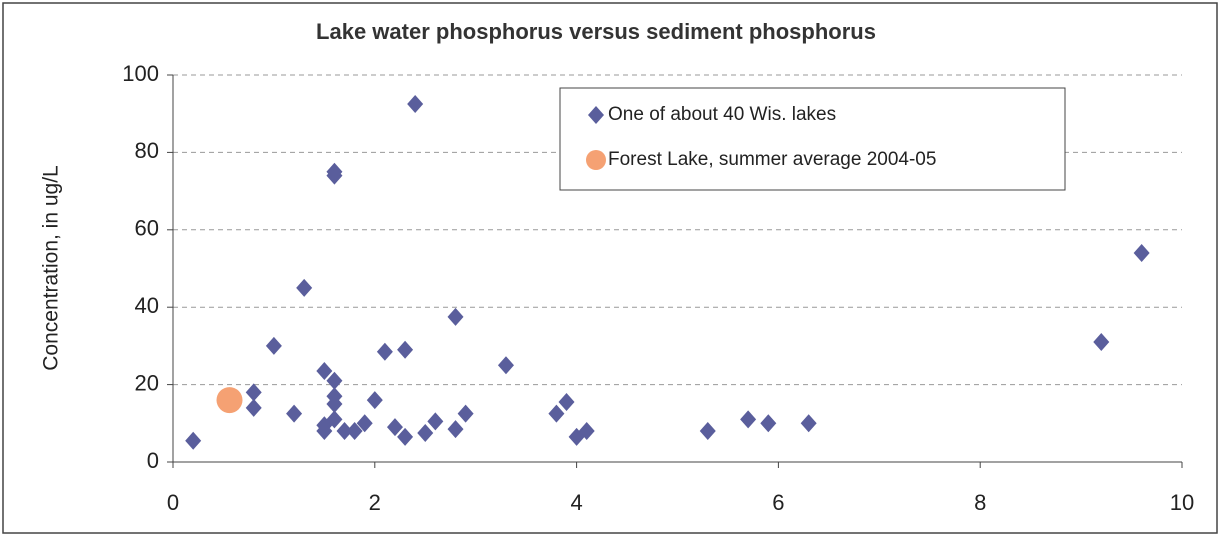  Describe the element at coordinates (51, 267) in the screenshot. I see `y-axis-label: Concentration, in ug/L` at that location.